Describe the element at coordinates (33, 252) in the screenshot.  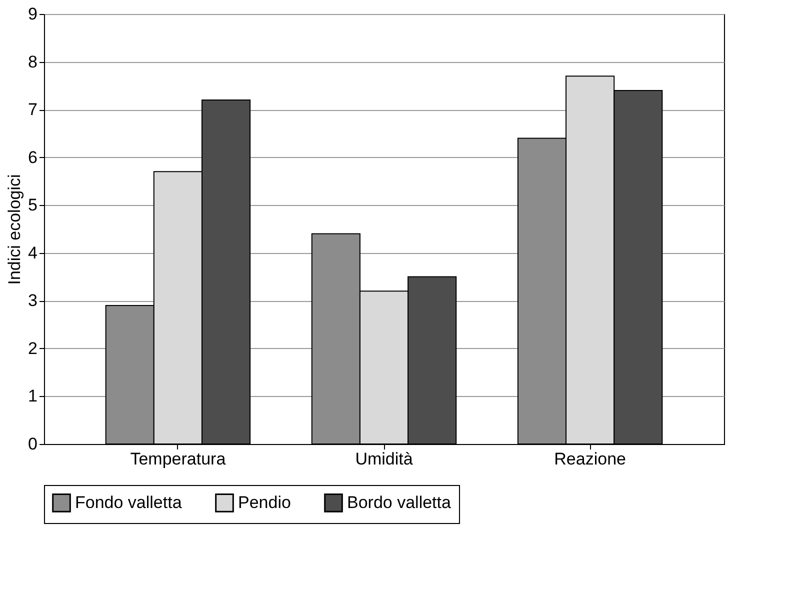
I see `y-tick-label: 4` at that location.